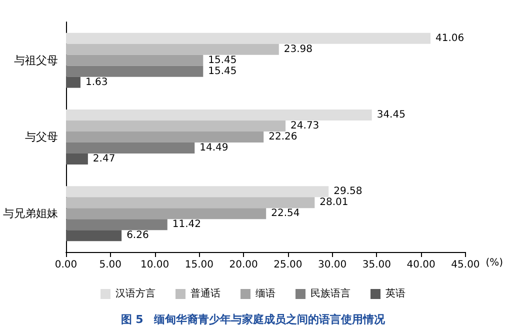  Describe the element at coordinates (450, 38) in the screenshot. I see `data-label: 41.06` at that location.